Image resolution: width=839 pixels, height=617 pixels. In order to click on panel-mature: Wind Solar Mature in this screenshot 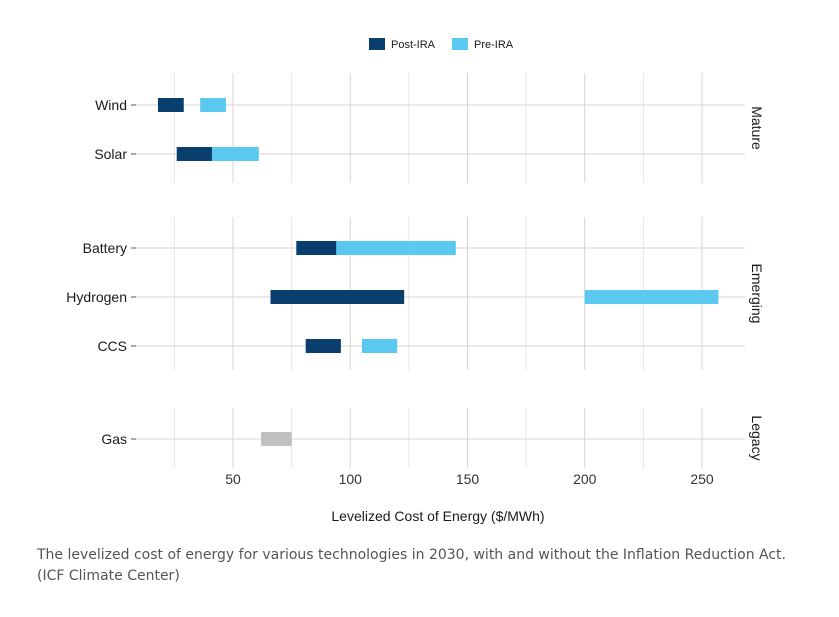, I will do `click(429, 128)`.